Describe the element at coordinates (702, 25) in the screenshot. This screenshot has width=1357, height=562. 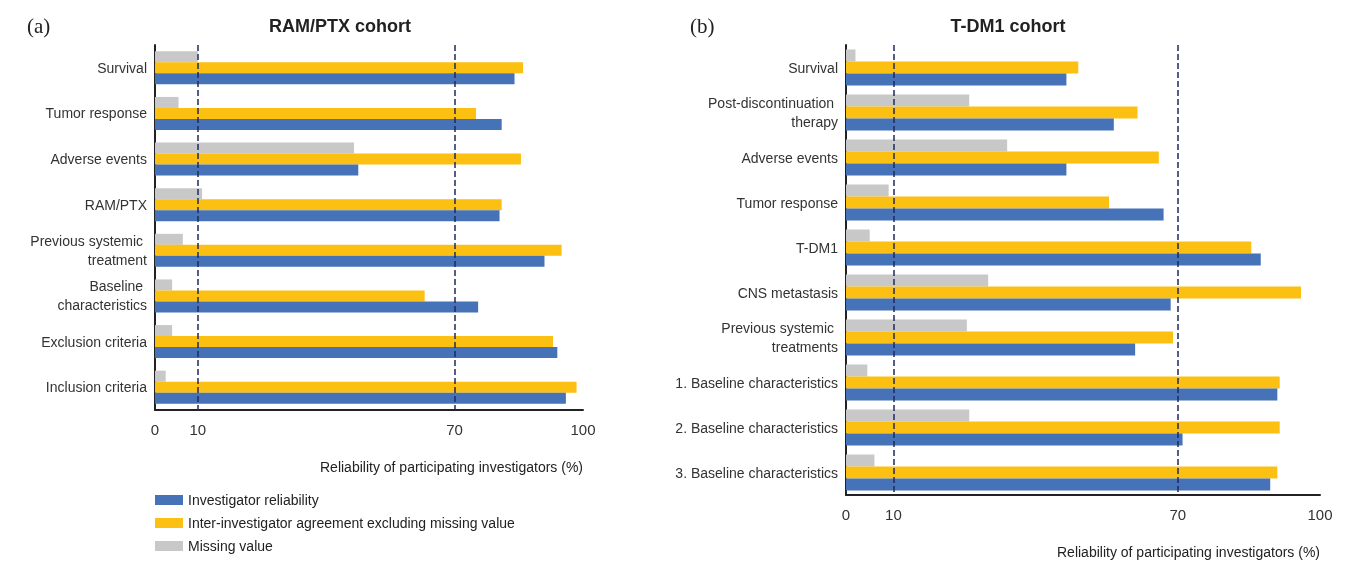
I see `text: (b)` at that location.